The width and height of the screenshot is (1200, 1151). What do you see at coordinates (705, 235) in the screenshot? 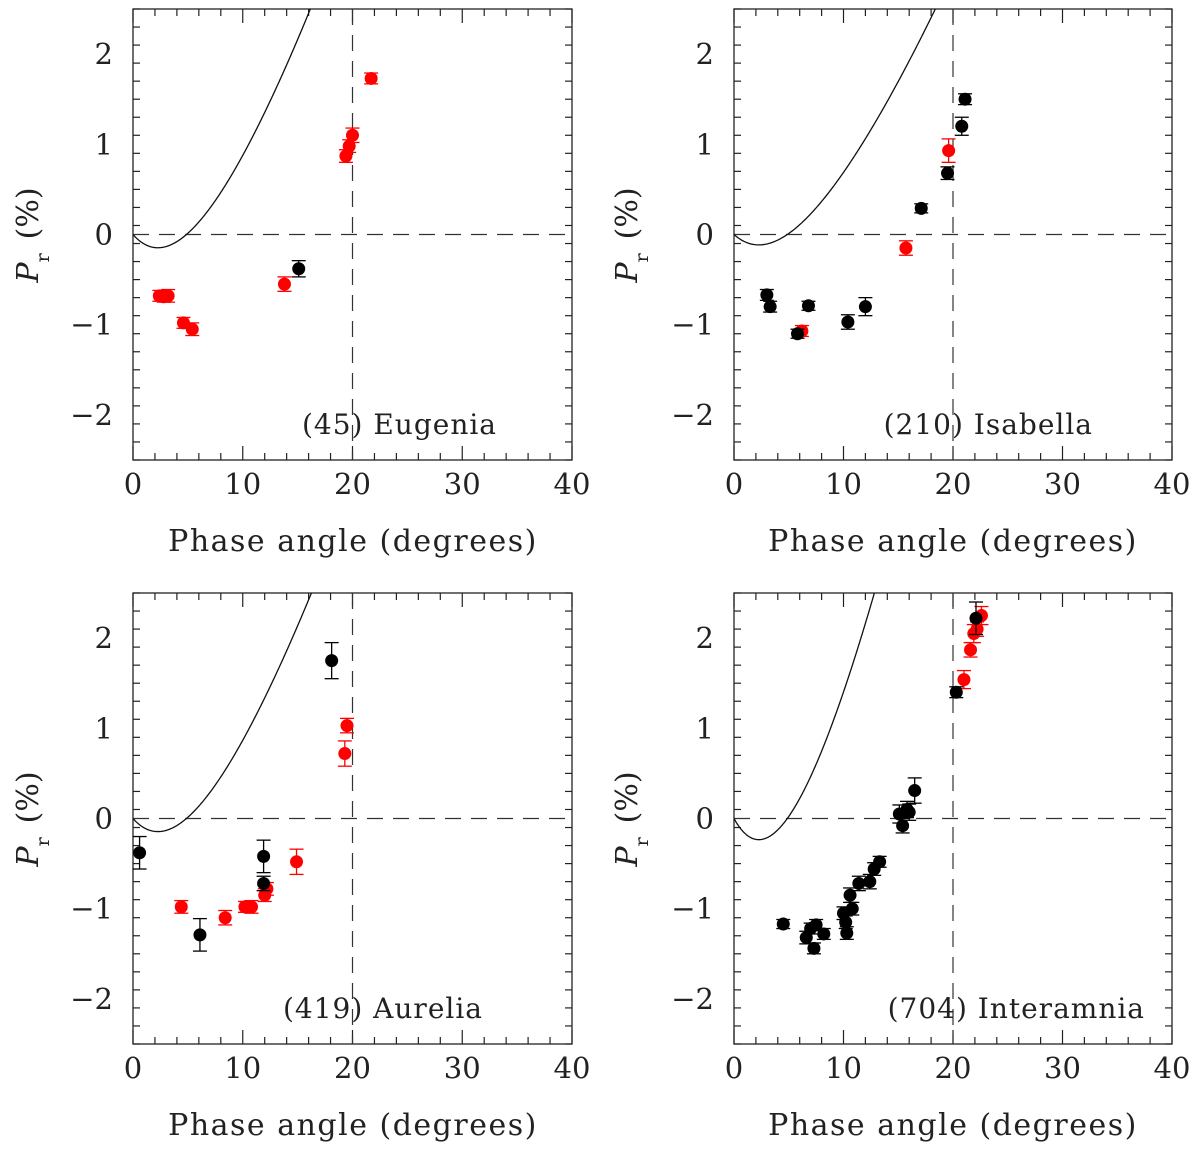
I see `panel-2-y-tick-label: 0` at bounding box center [705, 235].